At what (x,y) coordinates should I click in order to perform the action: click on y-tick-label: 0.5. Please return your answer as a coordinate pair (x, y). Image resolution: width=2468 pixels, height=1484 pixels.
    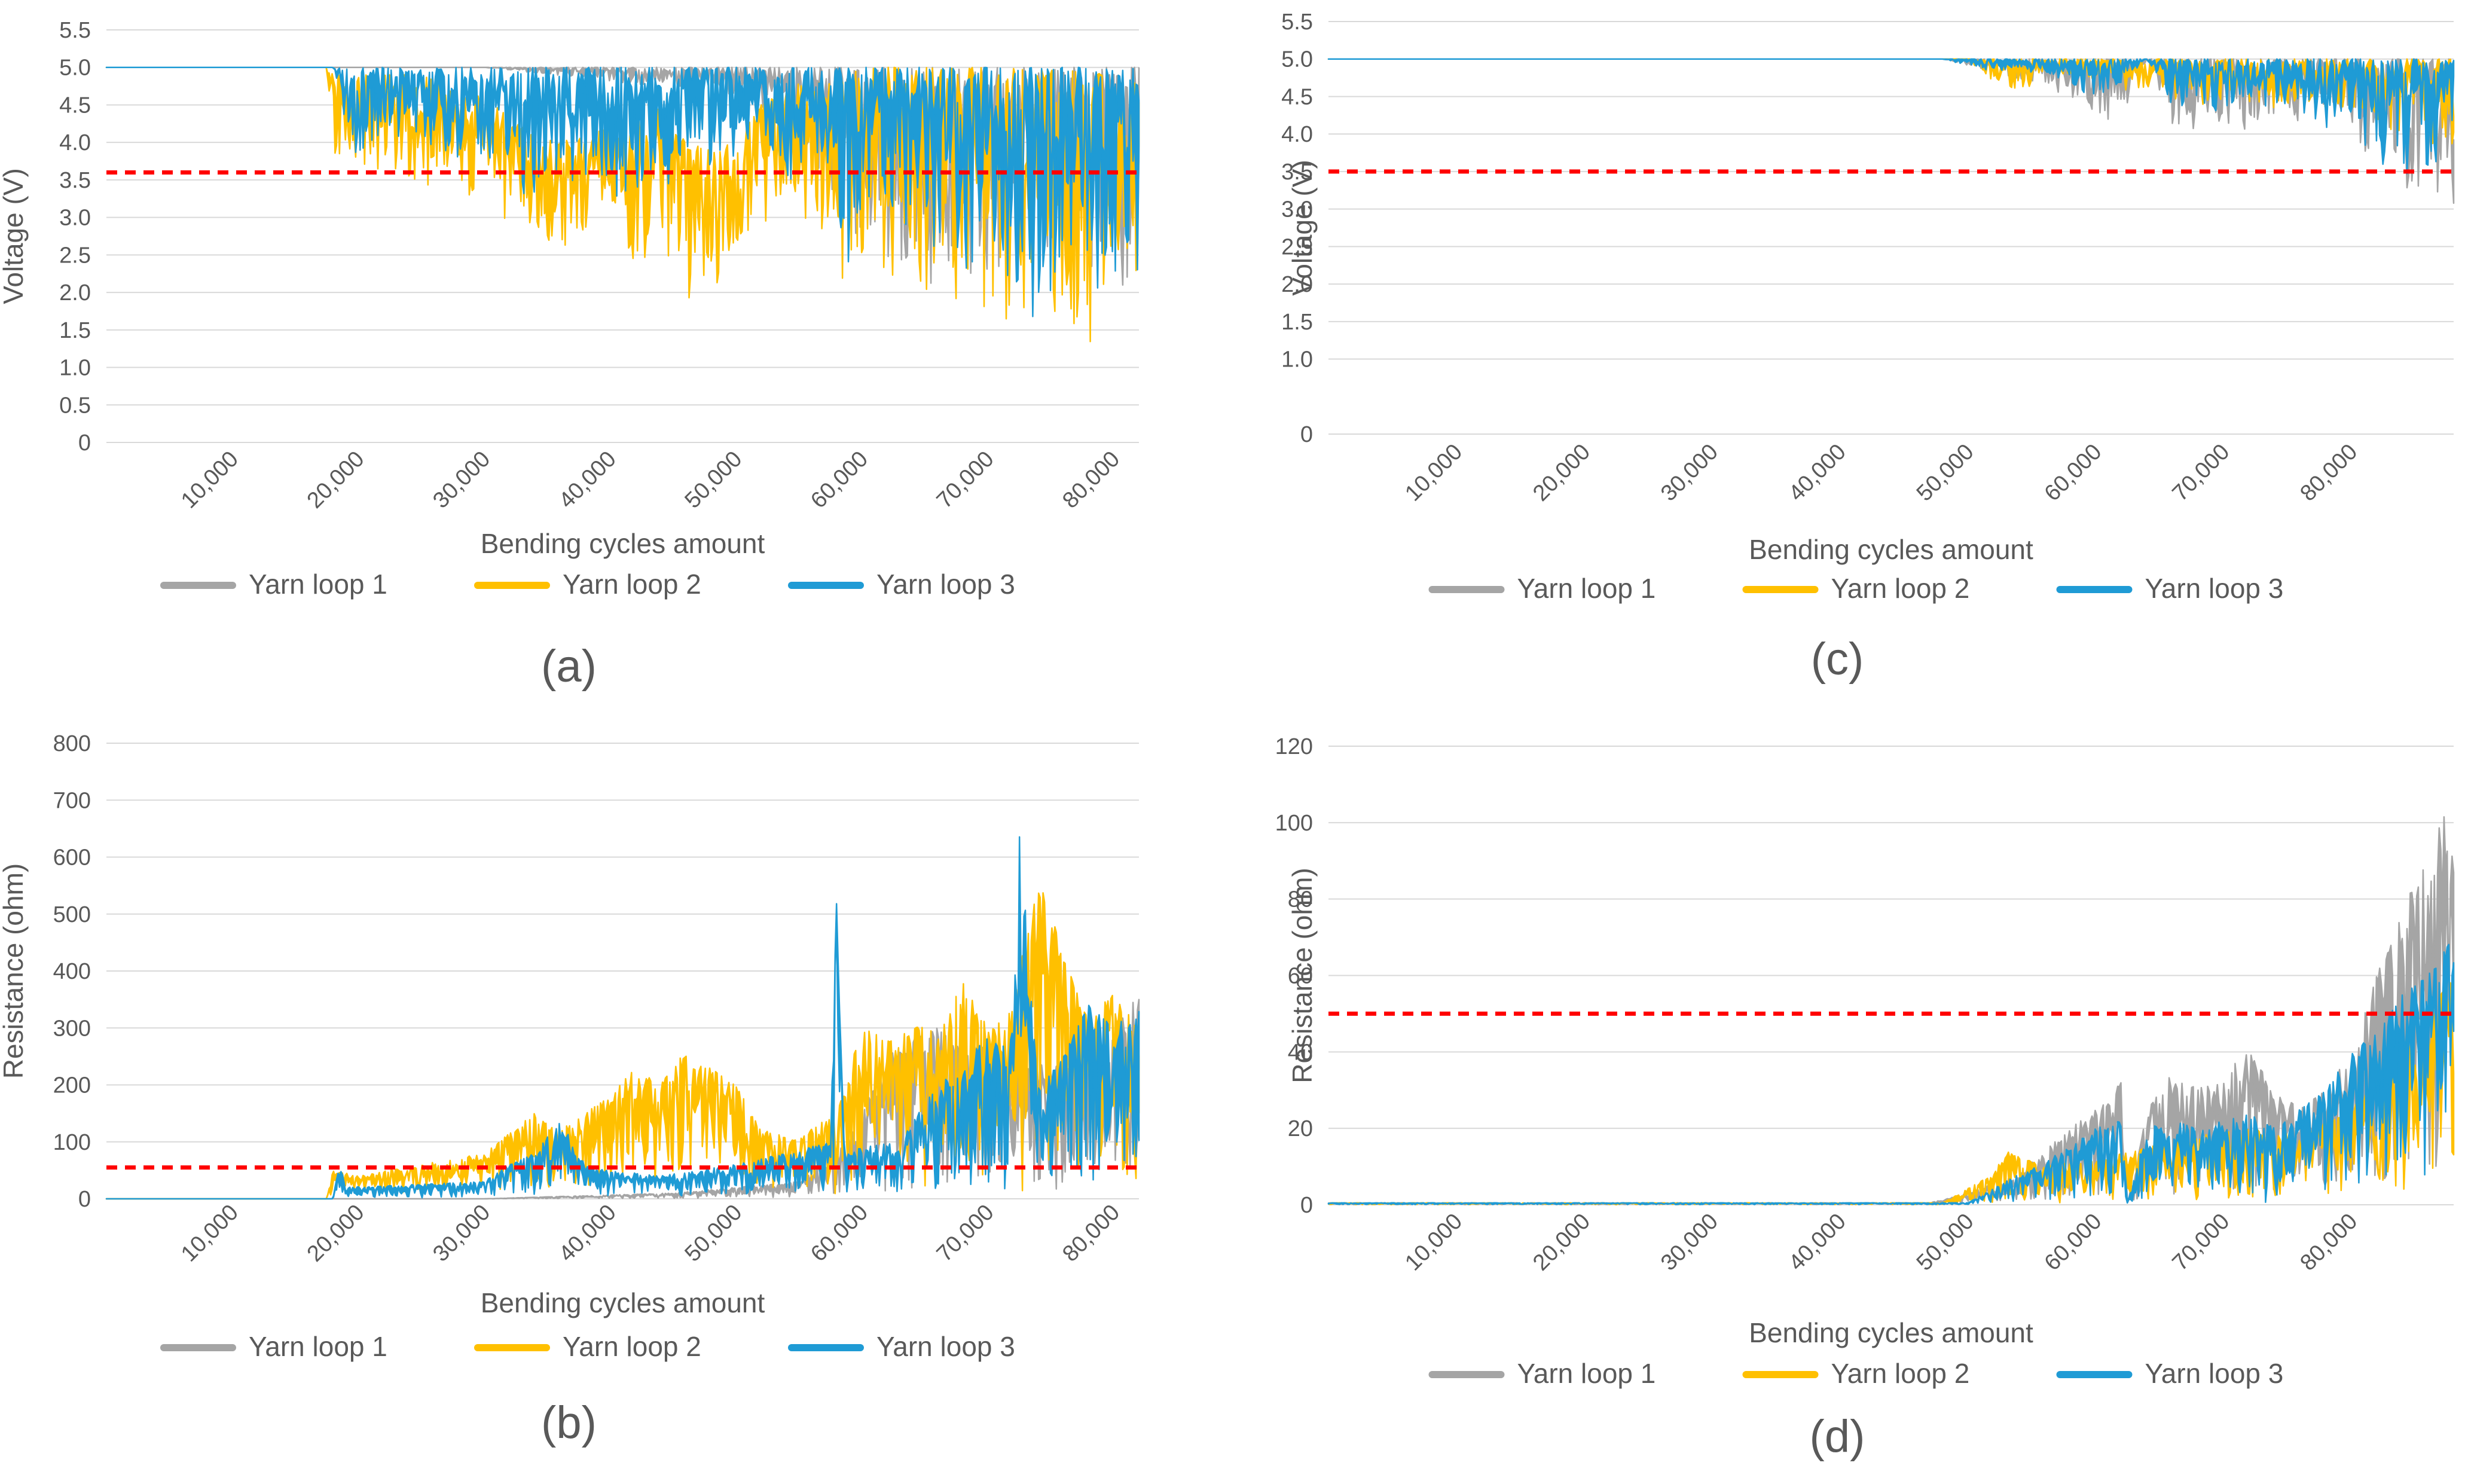
    Looking at the image, I should click on (75, 405).